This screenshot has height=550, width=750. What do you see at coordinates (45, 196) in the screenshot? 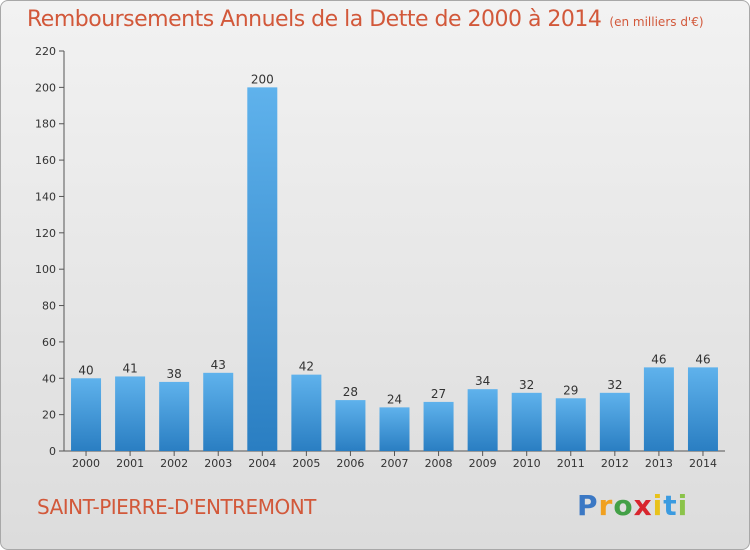
I see `y-tick-label: 140` at bounding box center [45, 196].